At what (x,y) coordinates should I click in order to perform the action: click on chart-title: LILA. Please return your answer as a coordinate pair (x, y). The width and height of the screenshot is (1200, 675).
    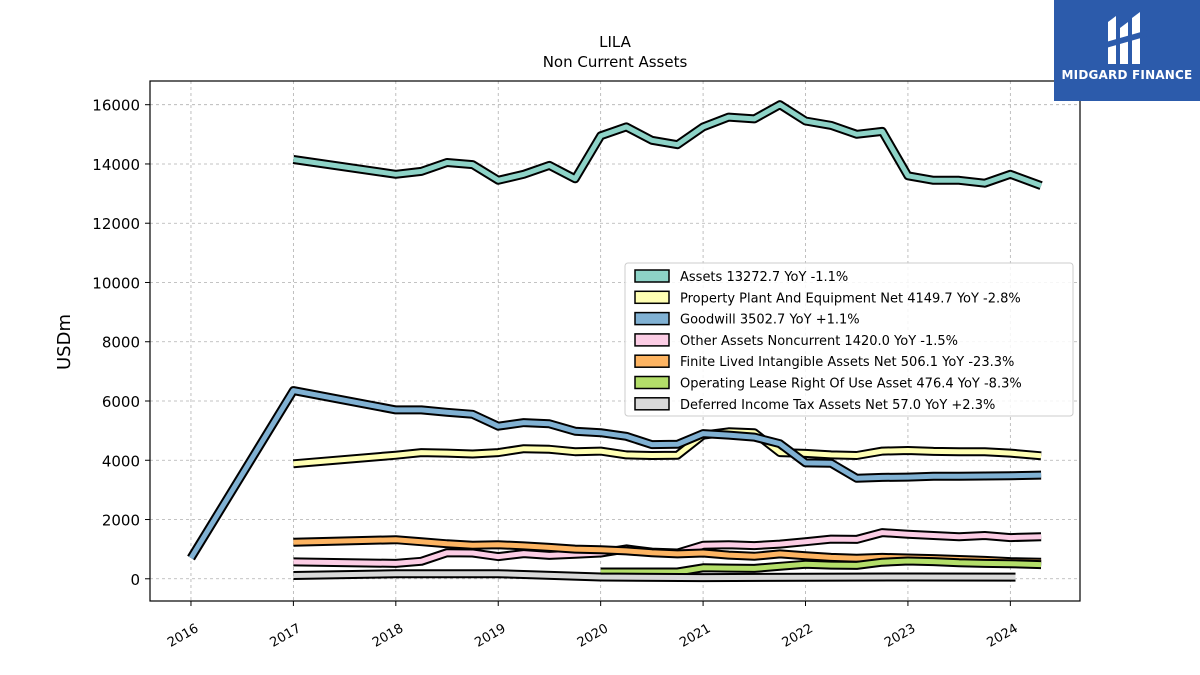
    Looking at the image, I should click on (615, 42).